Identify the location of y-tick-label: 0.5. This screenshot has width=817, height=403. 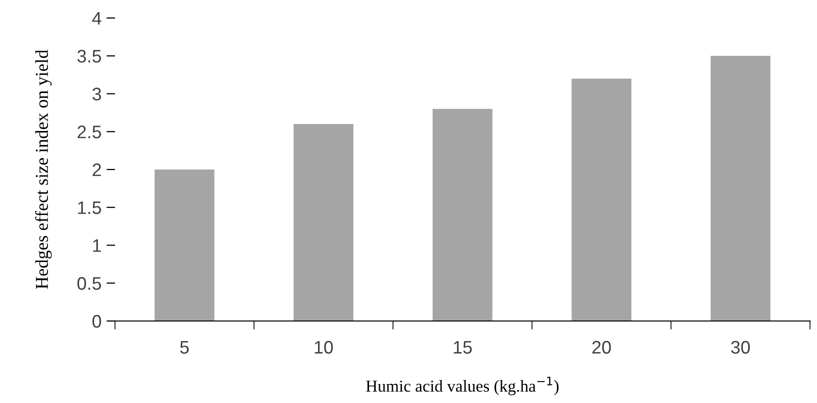
(89, 283).